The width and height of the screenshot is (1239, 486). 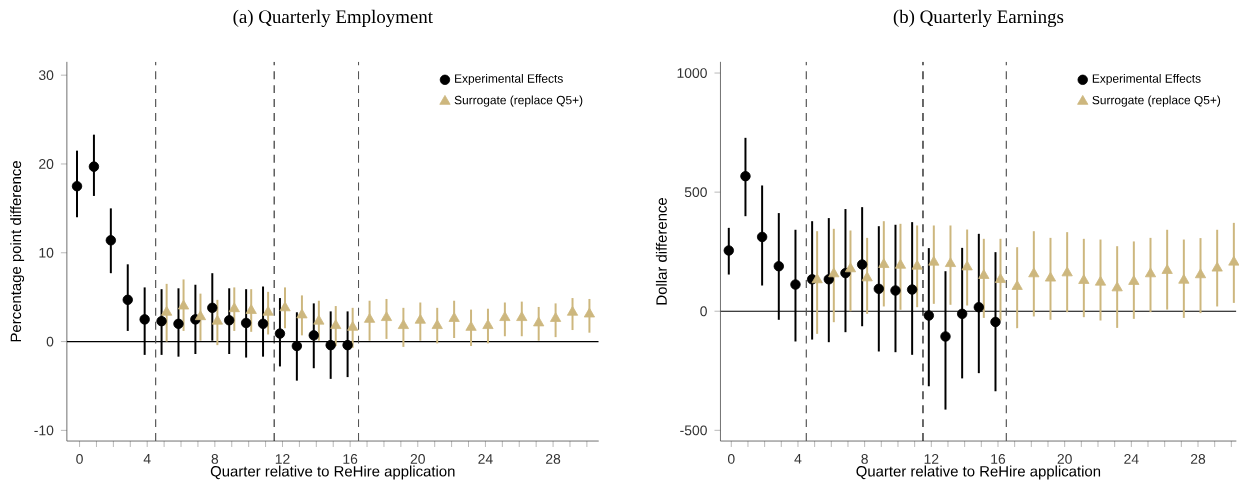 What do you see at coordinates (695, 192) in the screenshot?
I see `y-tick-label: 500` at bounding box center [695, 192].